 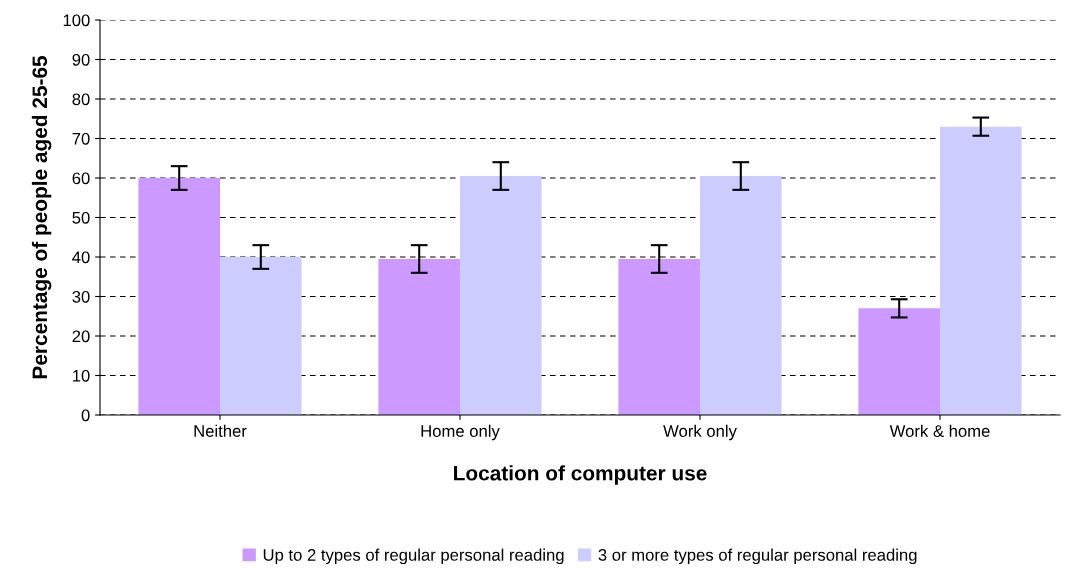 I want to click on y-tick-label: 90, so click(x=81, y=59).